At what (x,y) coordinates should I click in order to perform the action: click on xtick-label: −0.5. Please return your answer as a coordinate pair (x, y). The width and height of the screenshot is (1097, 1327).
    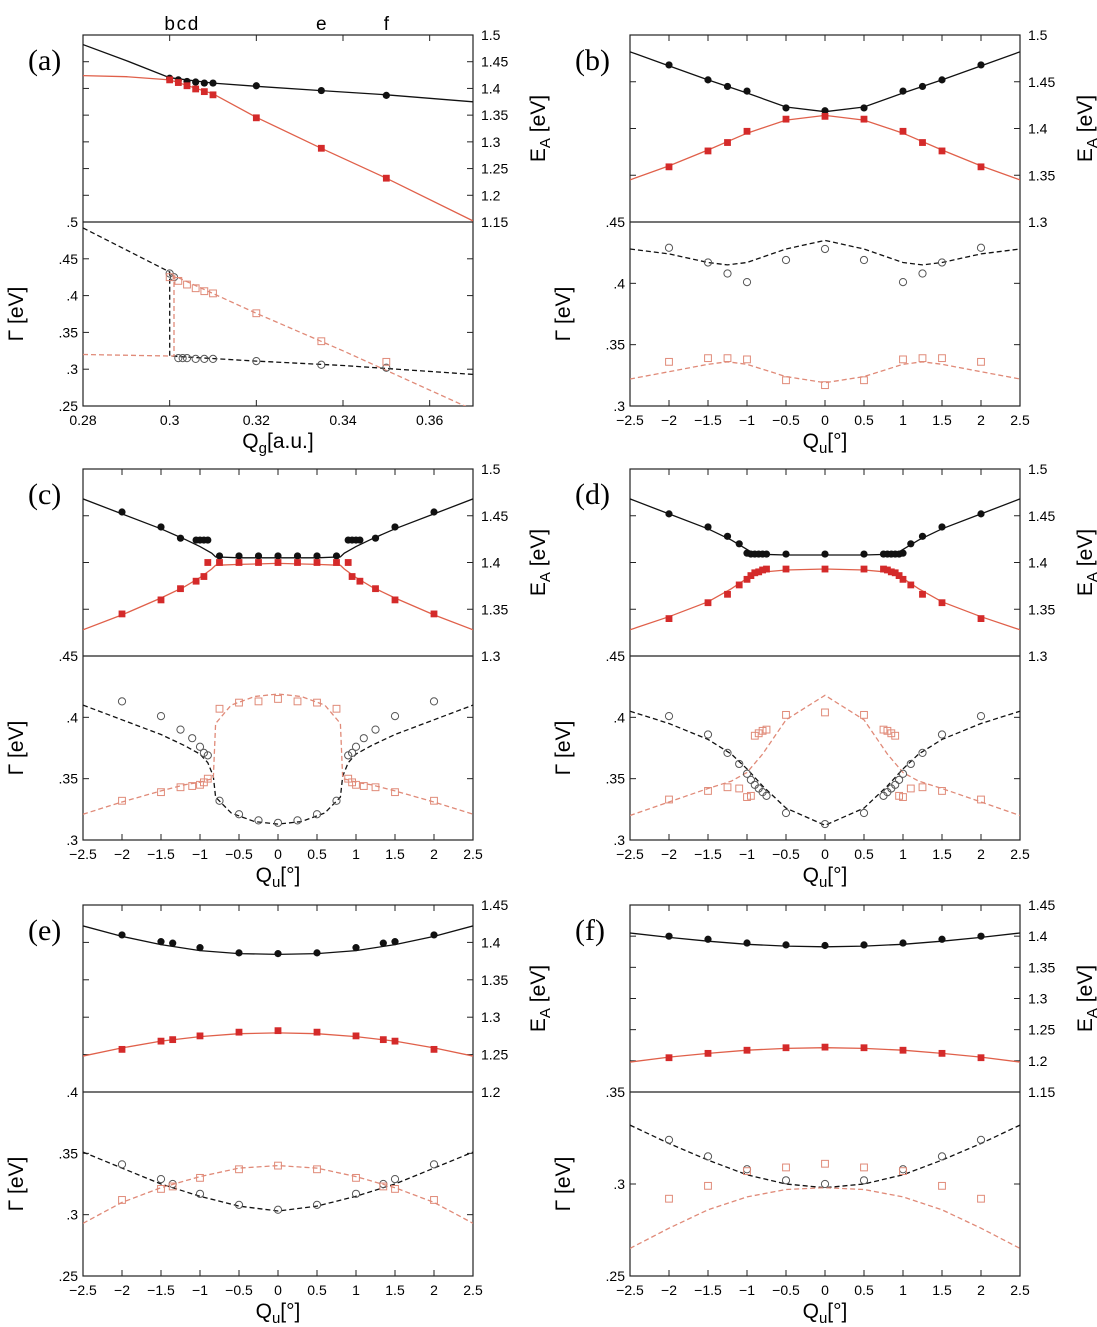
    Looking at the image, I should click on (239, 854).